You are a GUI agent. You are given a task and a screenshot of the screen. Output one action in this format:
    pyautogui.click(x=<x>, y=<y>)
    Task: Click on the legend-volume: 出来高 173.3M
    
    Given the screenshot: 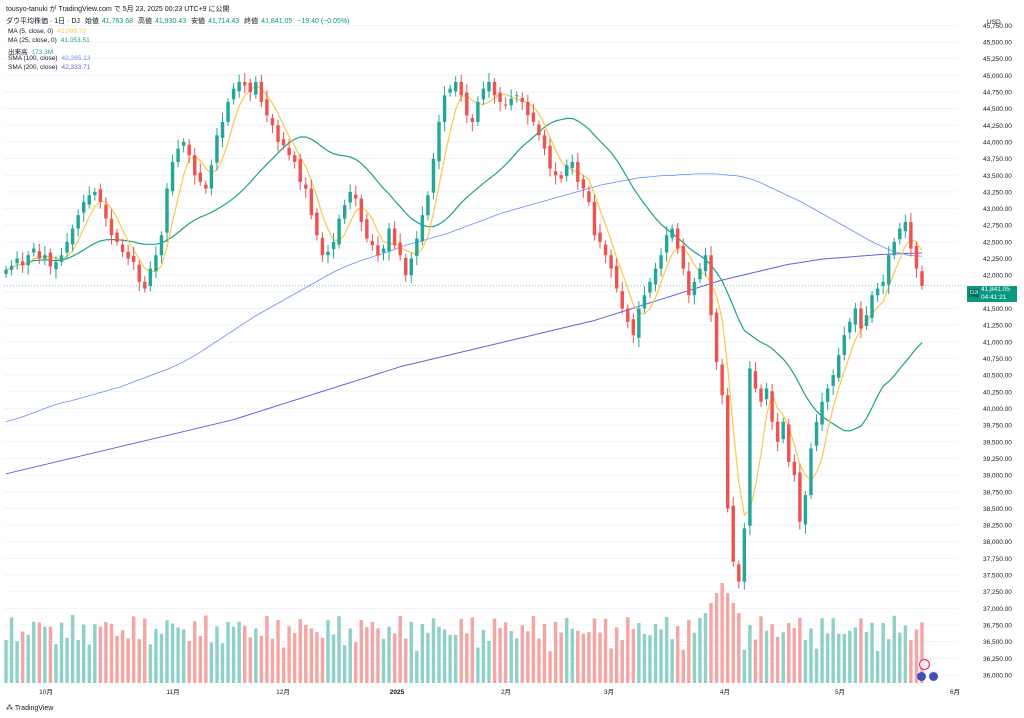 What is the action you would take?
    pyautogui.click(x=30, y=51)
    